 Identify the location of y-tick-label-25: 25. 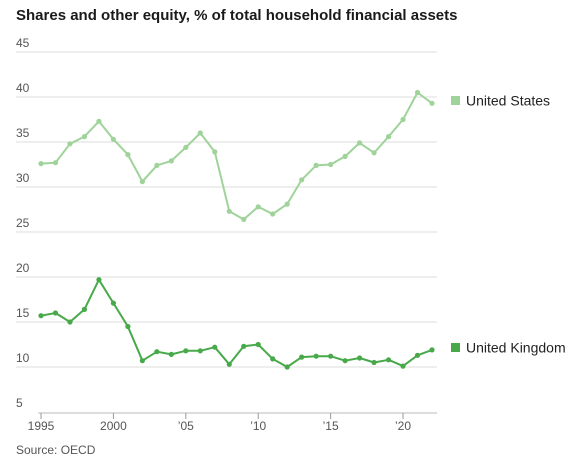
(23, 223).